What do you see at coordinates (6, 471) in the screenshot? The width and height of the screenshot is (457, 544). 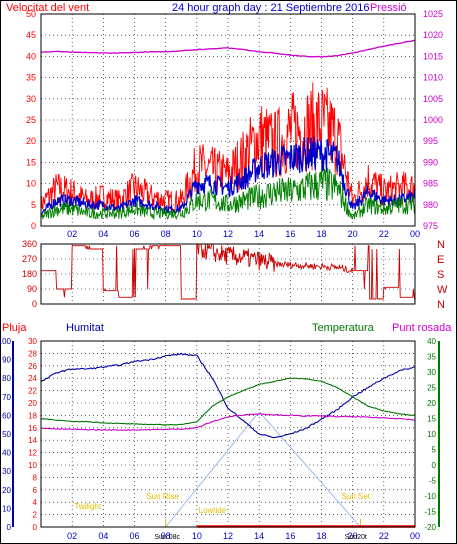 I see `humidity-axis-tick-label: 30` at bounding box center [6, 471].